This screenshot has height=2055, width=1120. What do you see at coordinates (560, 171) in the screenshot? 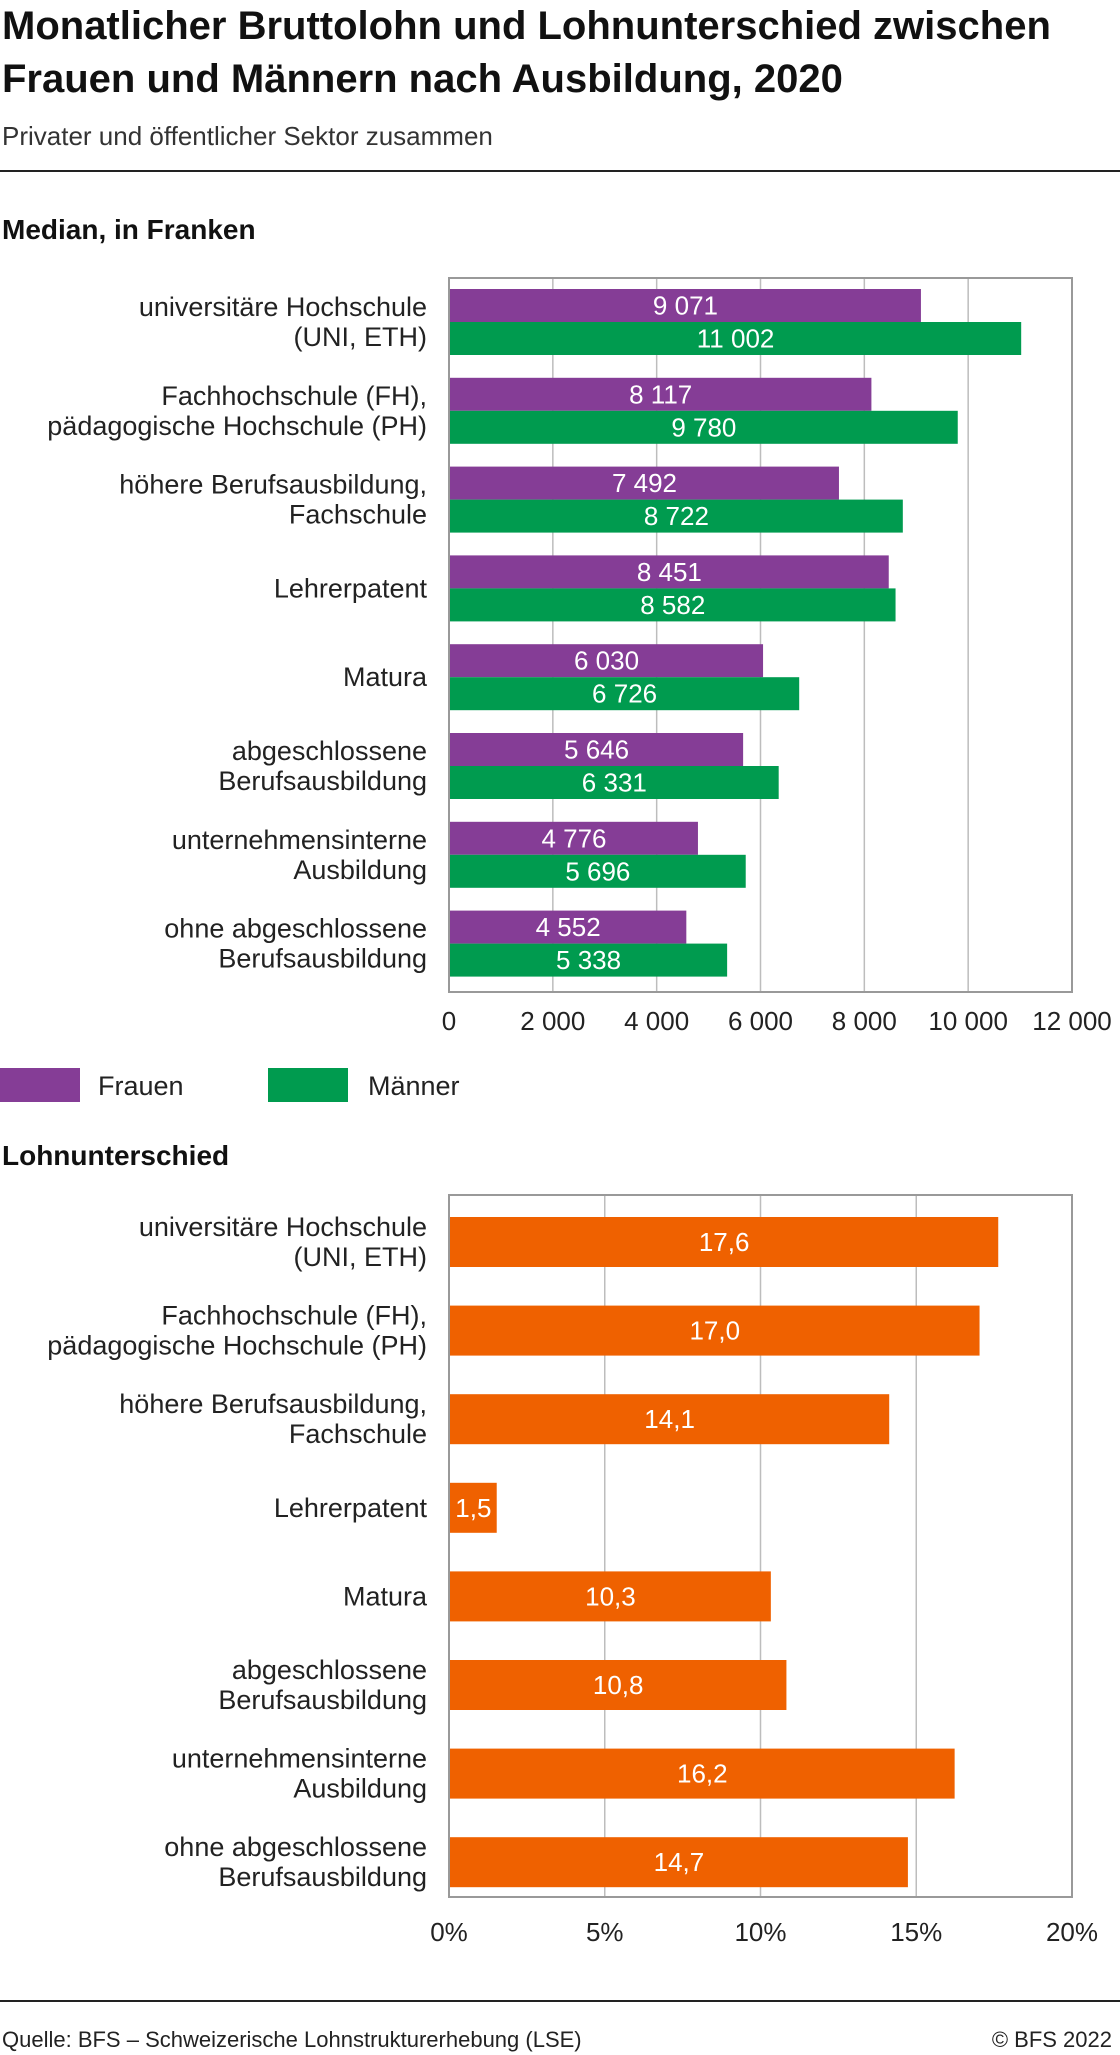
I see `top-divider` at bounding box center [560, 171].